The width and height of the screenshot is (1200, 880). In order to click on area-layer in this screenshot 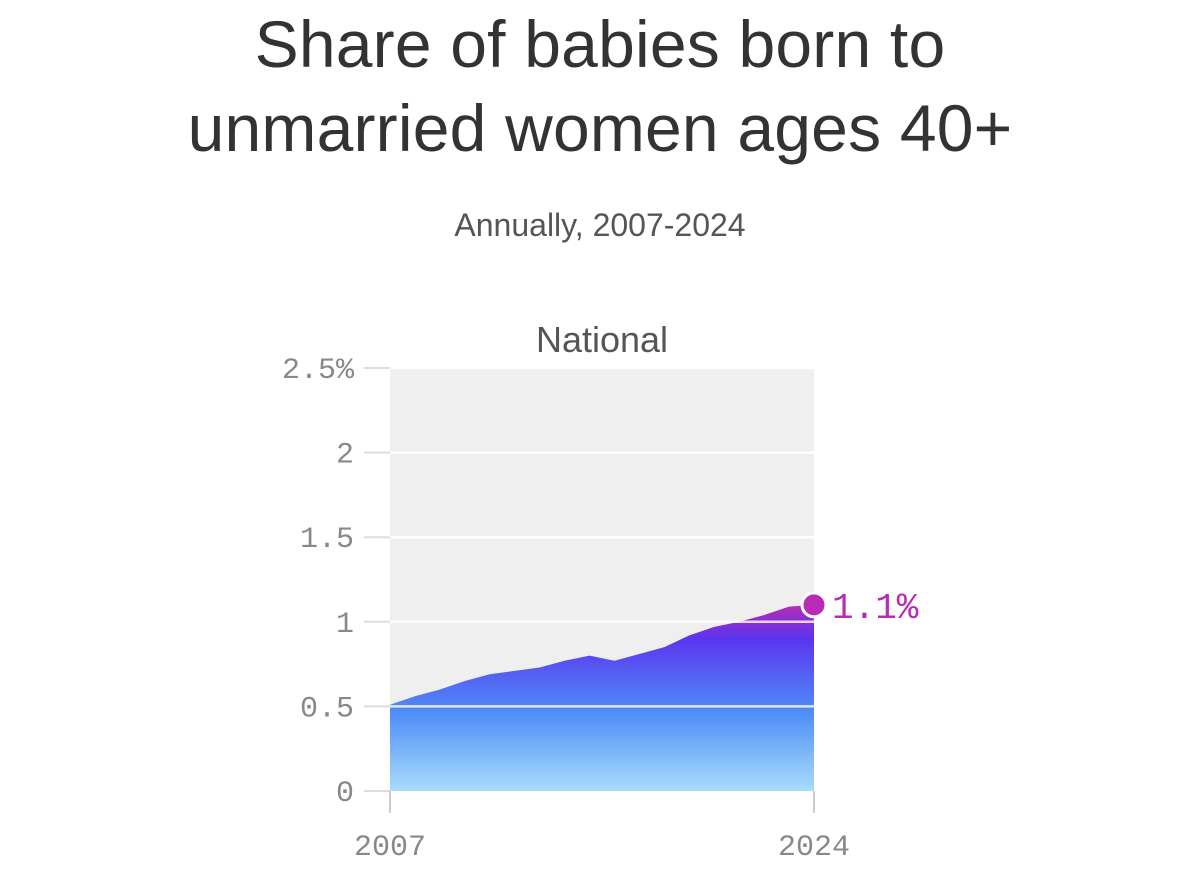, I will do `click(602, 697)`.